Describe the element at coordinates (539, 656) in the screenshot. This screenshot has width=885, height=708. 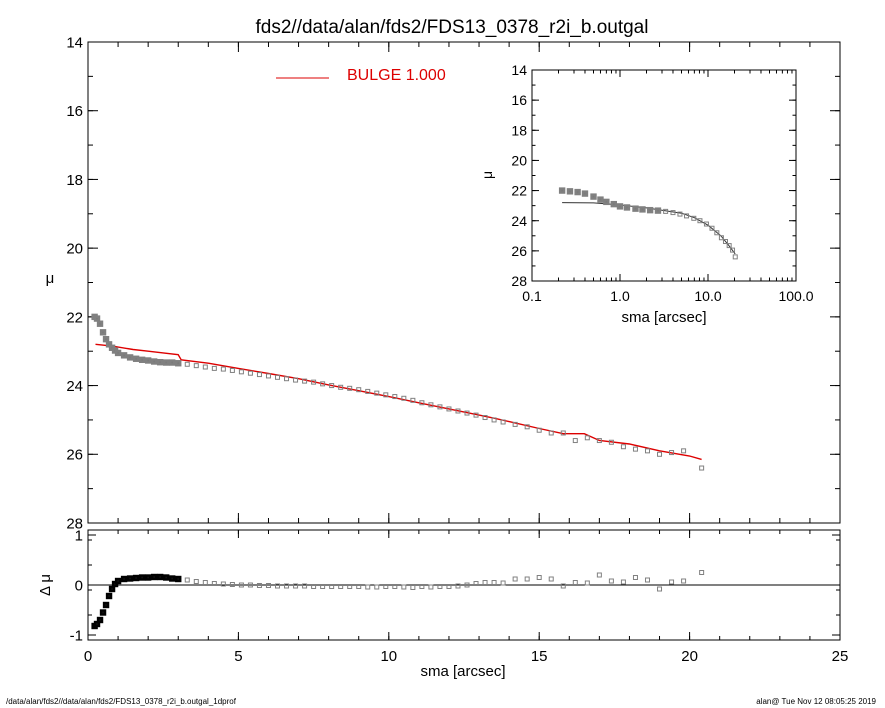
I see `x-tick-label: 15` at that location.